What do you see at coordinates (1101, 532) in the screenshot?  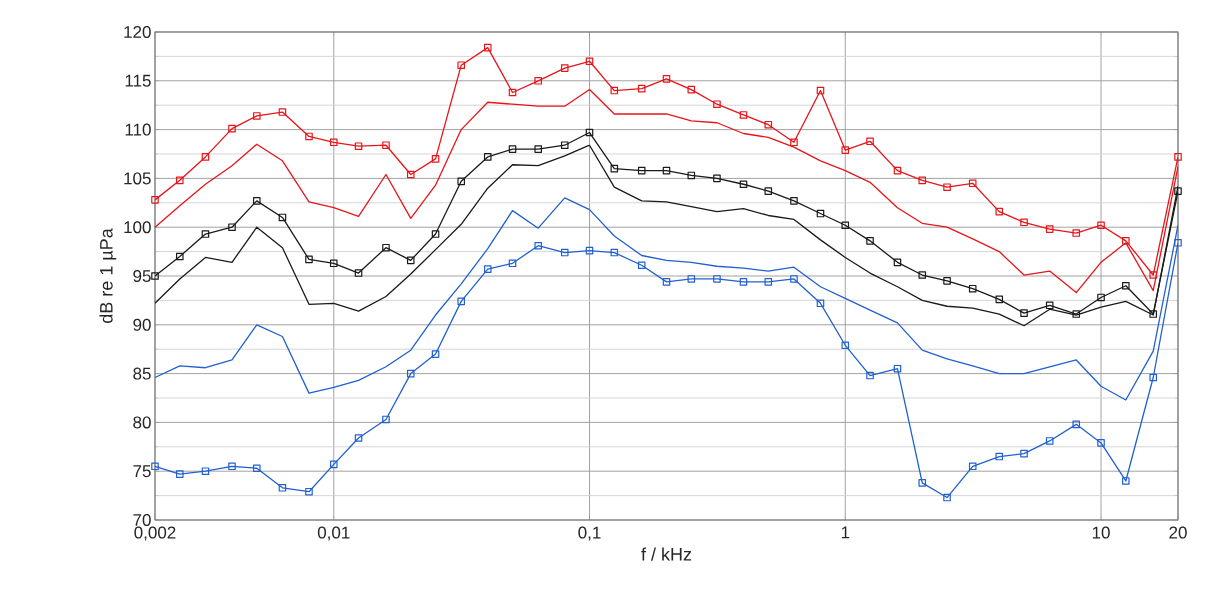 I see `x-tick-label: 10` at bounding box center [1101, 532].